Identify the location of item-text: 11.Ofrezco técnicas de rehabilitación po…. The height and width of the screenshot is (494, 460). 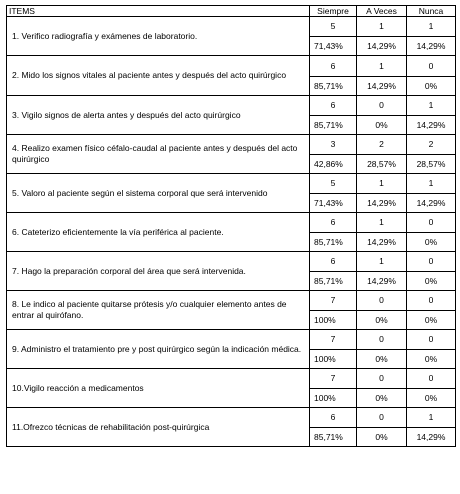
(158, 427).